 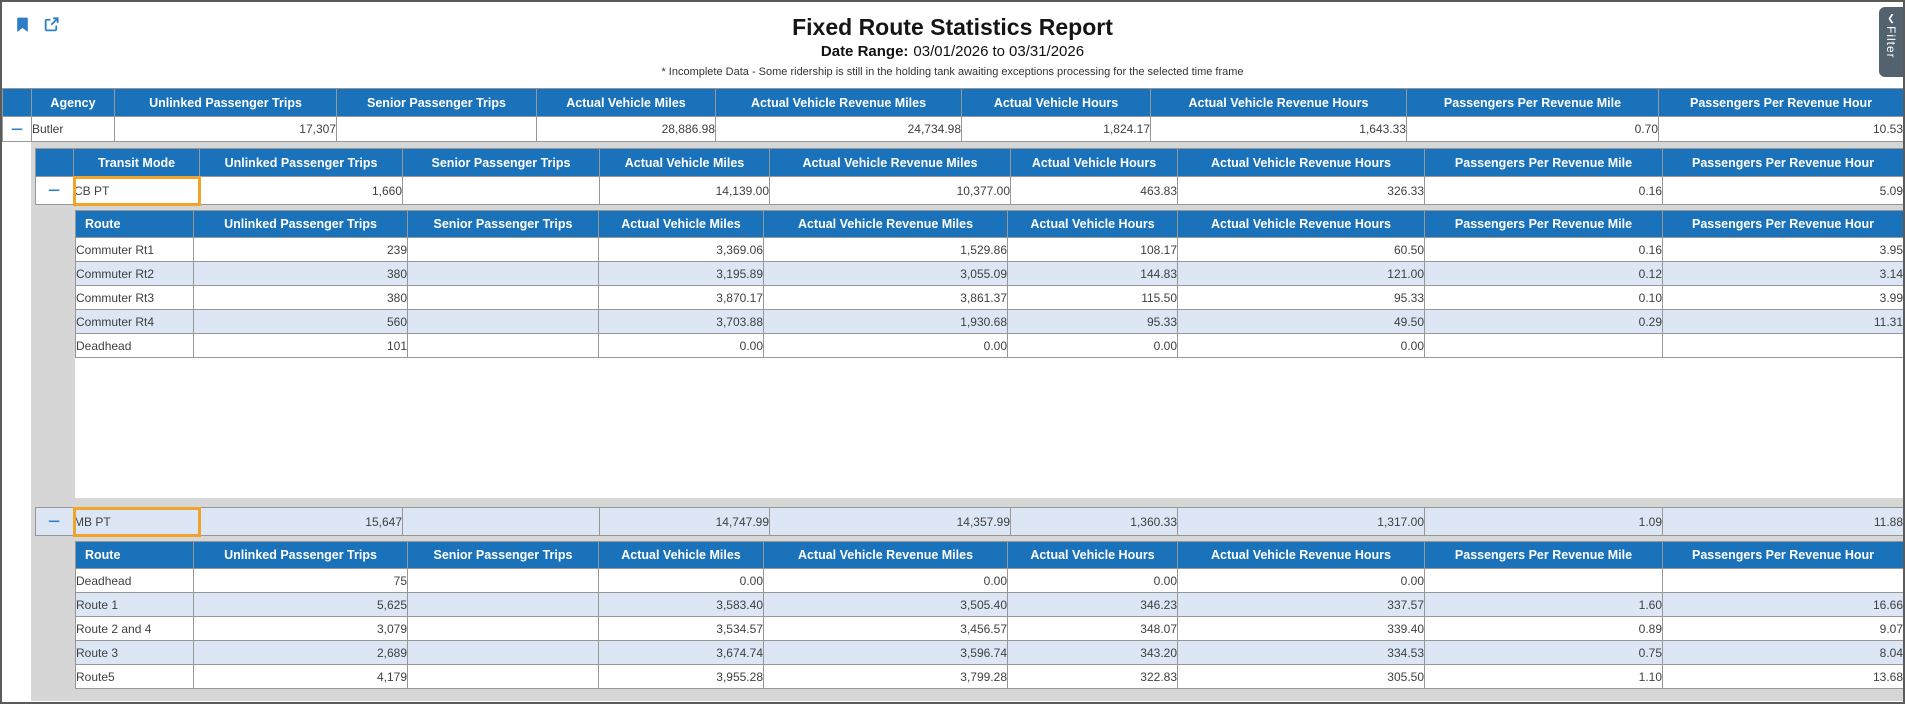 What do you see at coordinates (1301, 249) in the screenshot?
I see `value-cell: 60.50` at bounding box center [1301, 249].